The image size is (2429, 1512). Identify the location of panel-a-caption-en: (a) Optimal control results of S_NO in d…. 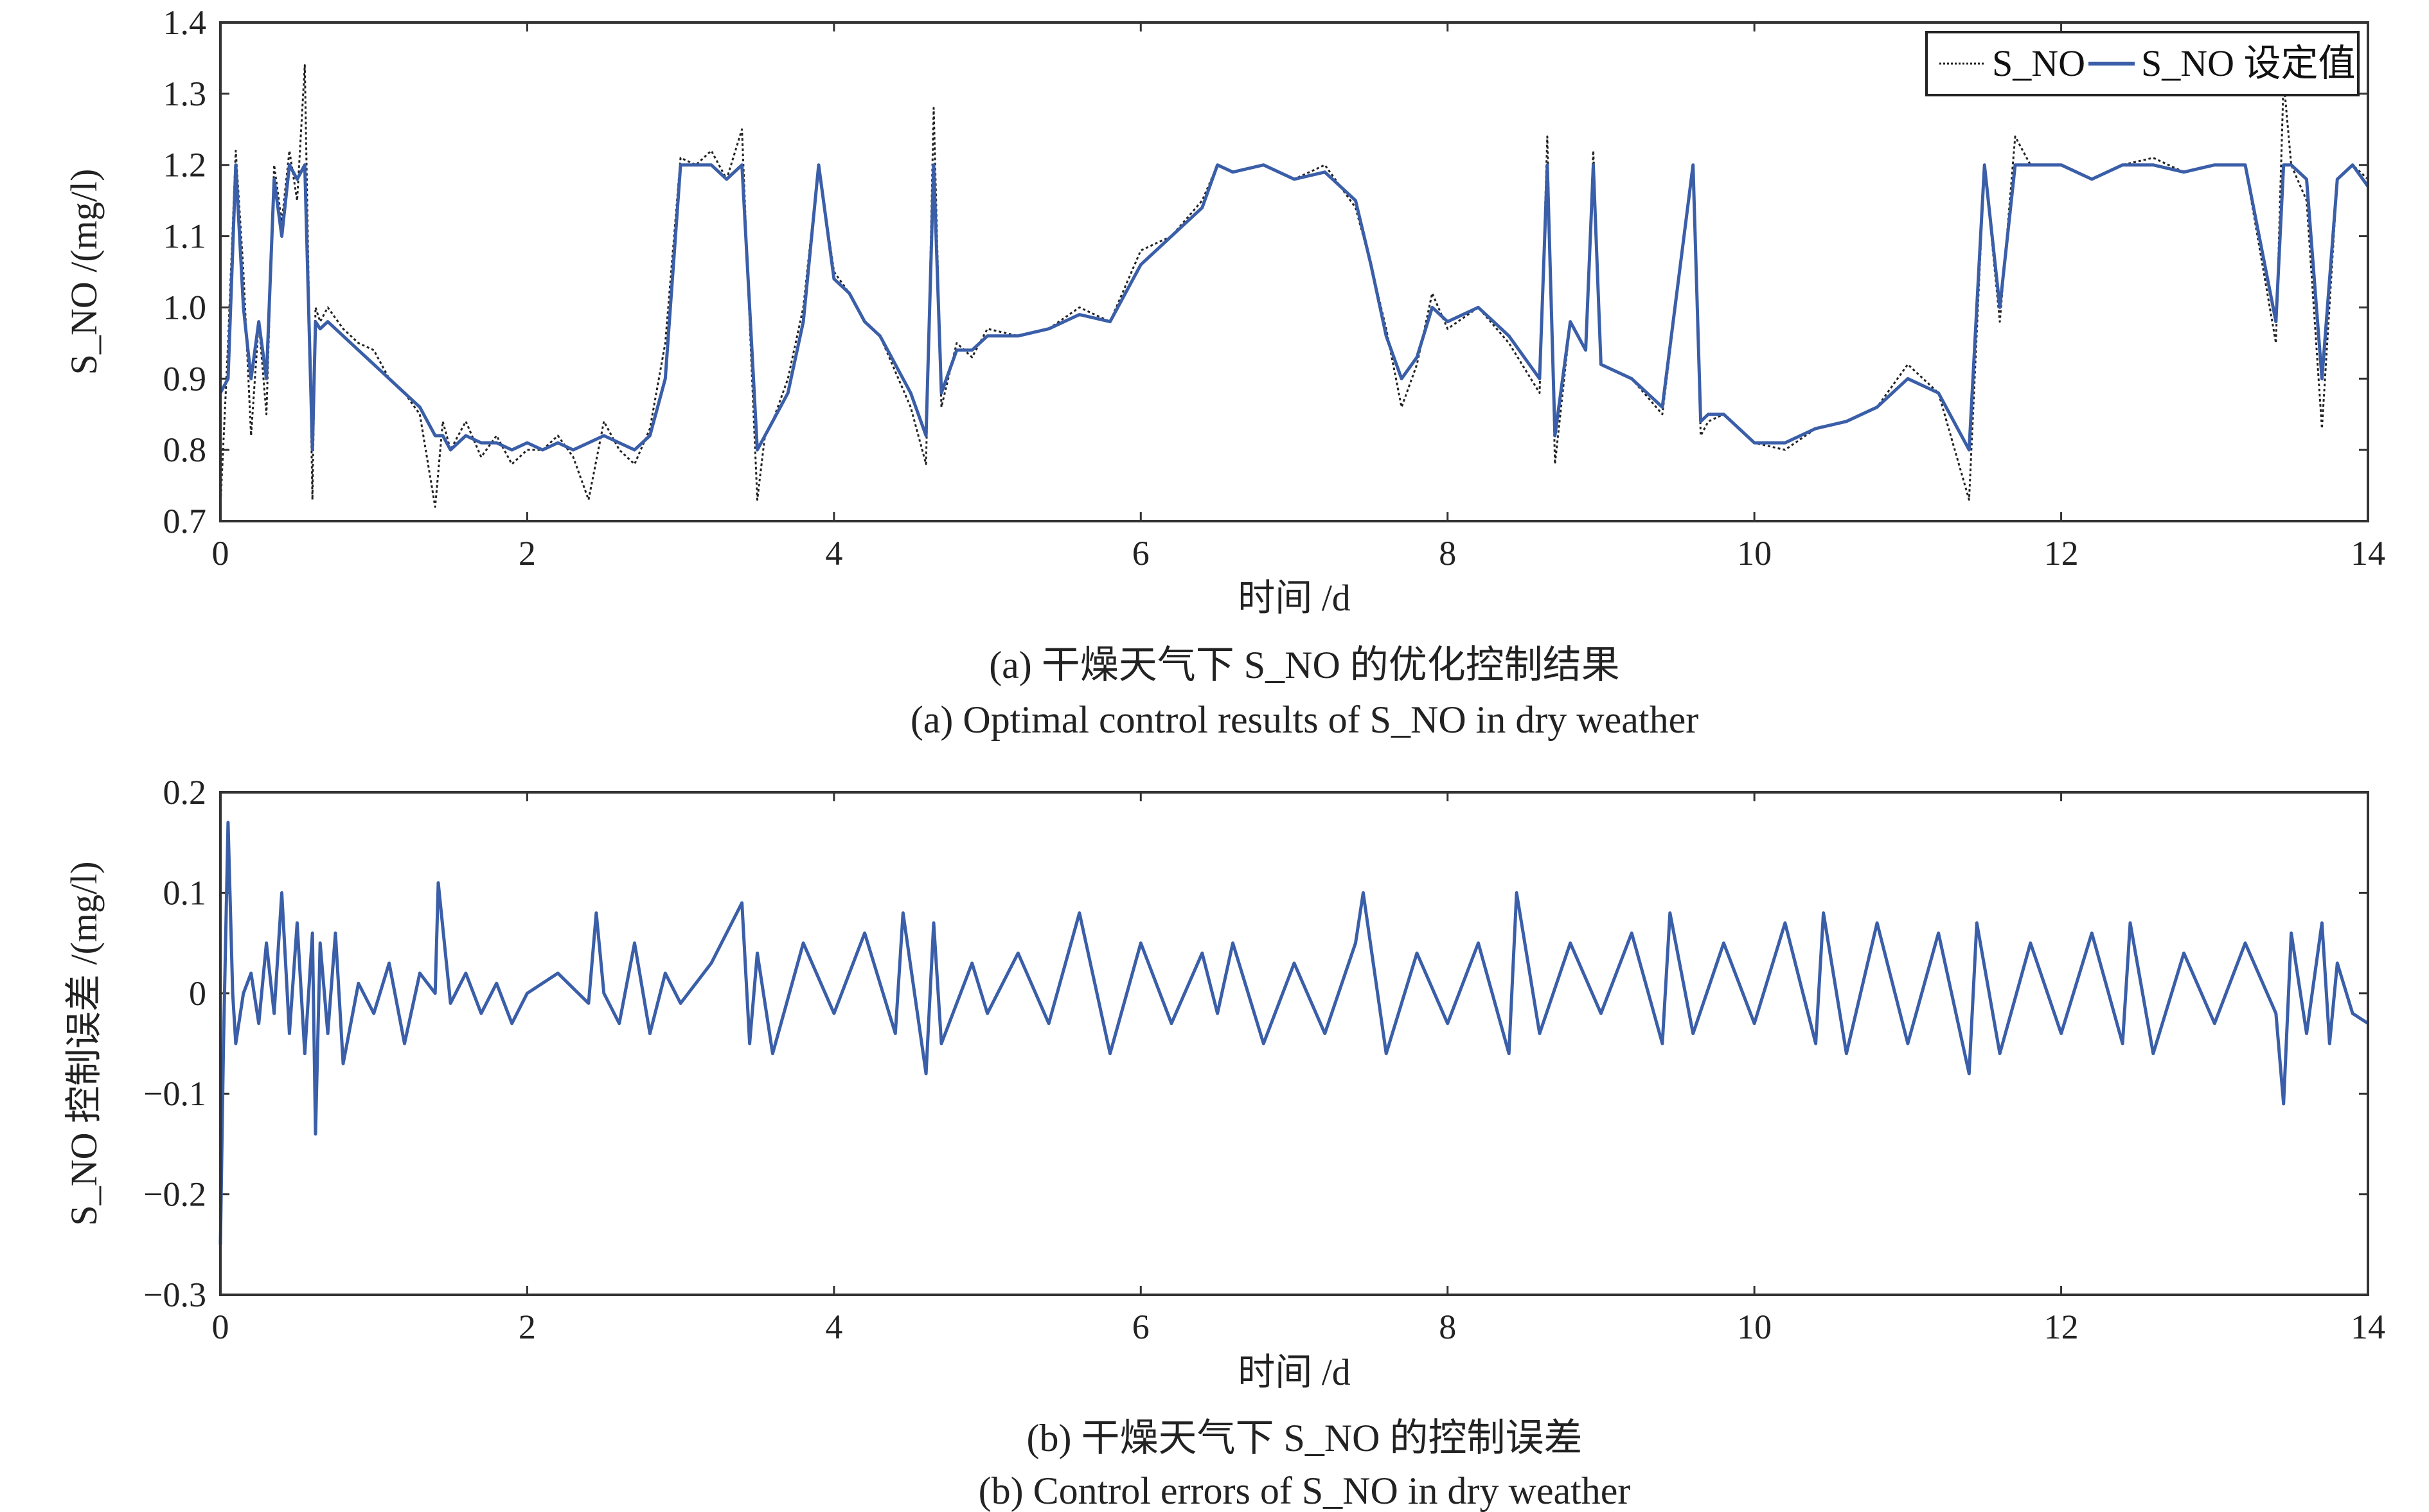
(1304, 719).